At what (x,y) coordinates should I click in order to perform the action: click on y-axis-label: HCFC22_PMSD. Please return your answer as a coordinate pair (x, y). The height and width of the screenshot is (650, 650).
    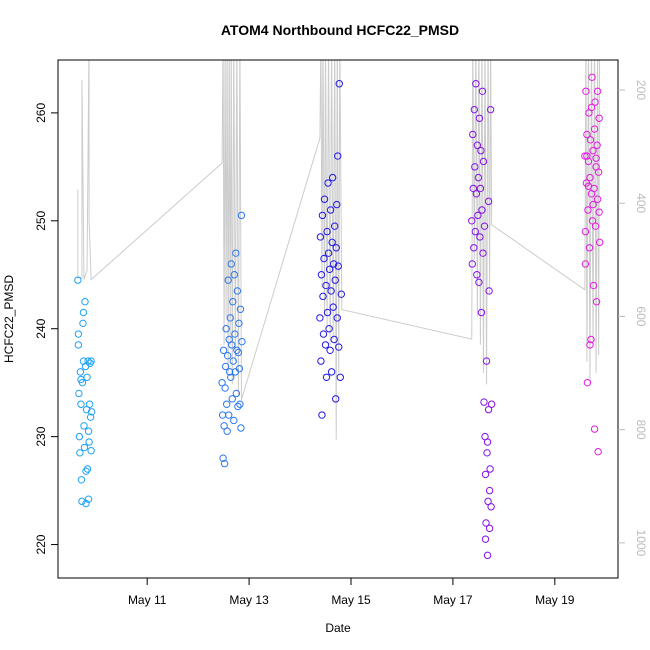
    Looking at the image, I should click on (9, 319).